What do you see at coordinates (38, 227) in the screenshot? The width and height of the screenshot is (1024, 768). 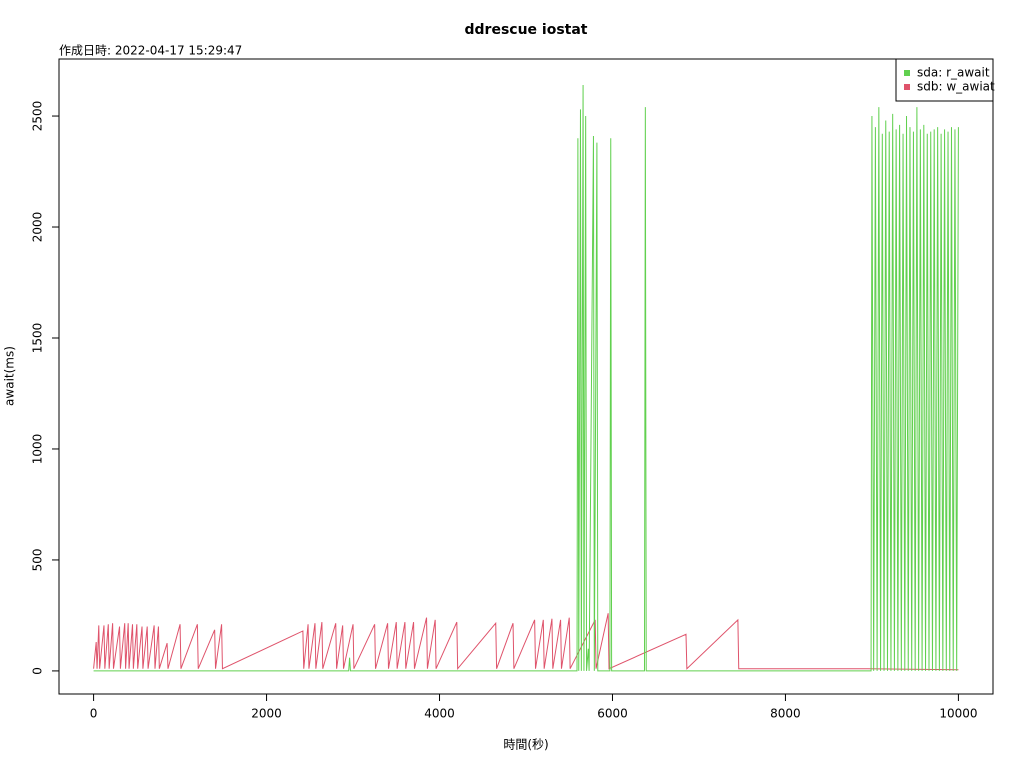 I see `y-tick-label: 2000` at bounding box center [38, 227].